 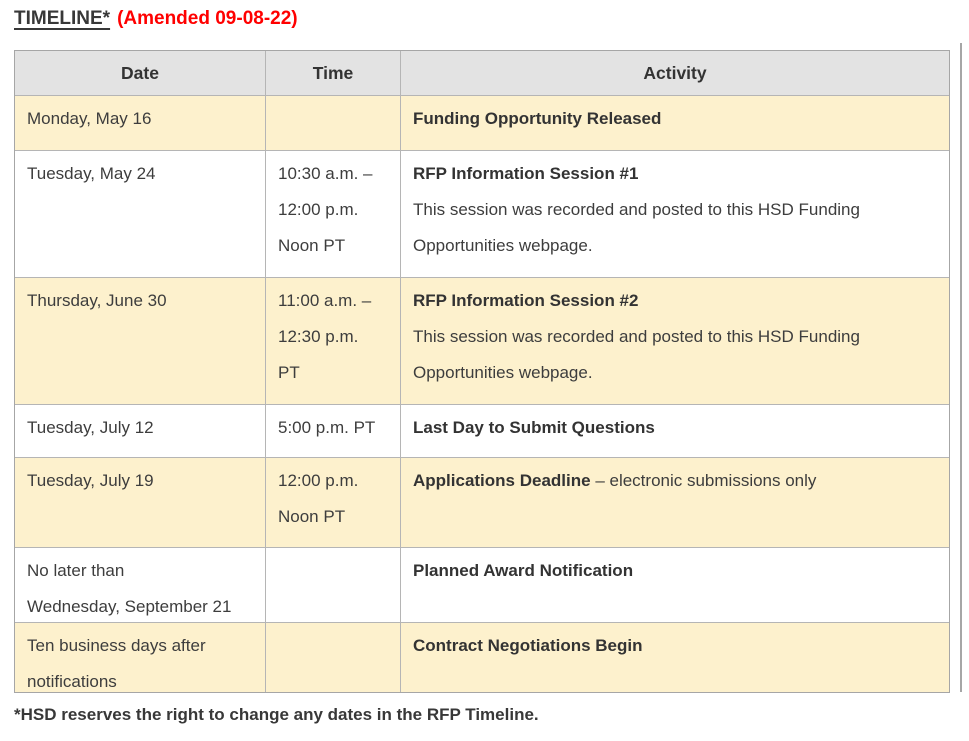 What do you see at coordinates (675, 301) in the screenshot?
I see `activity-title-line: RFP Information Session #2` at bounding box center [675, 301].